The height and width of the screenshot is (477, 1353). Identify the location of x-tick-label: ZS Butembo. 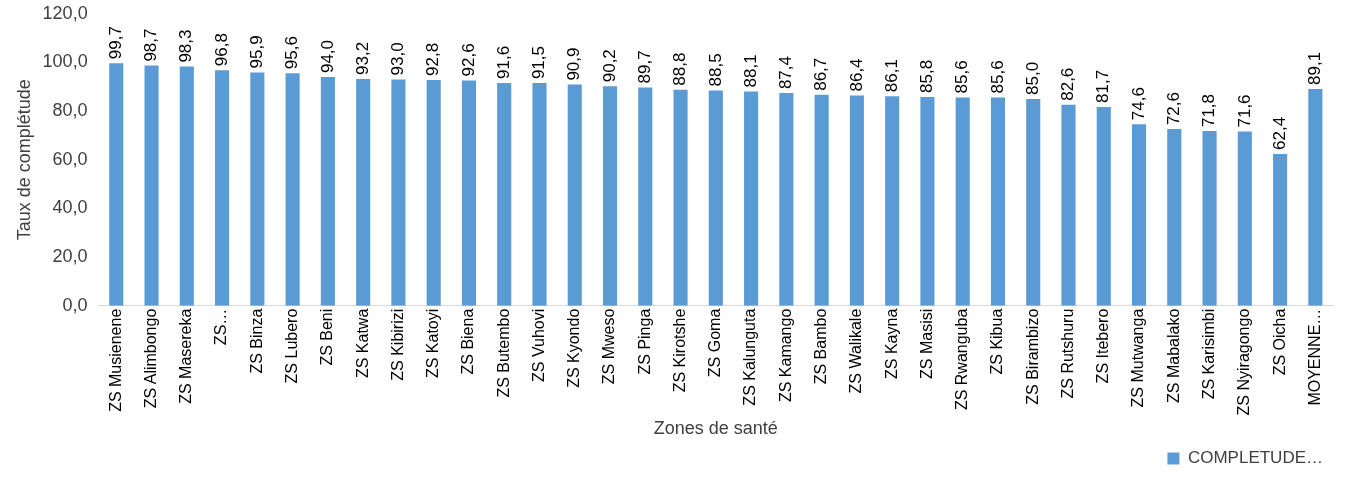
(503, 353).